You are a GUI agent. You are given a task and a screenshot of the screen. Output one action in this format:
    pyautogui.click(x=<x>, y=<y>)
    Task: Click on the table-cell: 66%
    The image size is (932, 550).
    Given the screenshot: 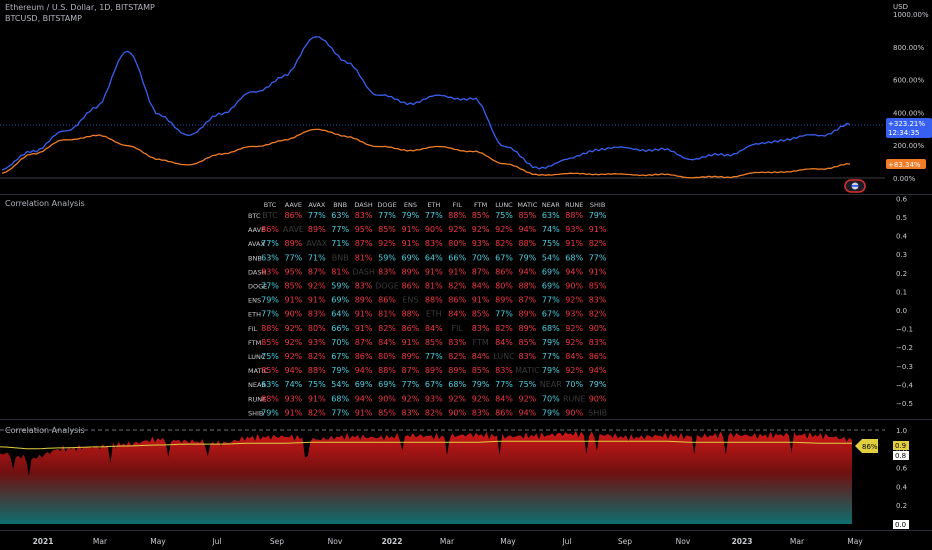 What is the action you would take?
    pyautogui.click(x=457, y=257)
    